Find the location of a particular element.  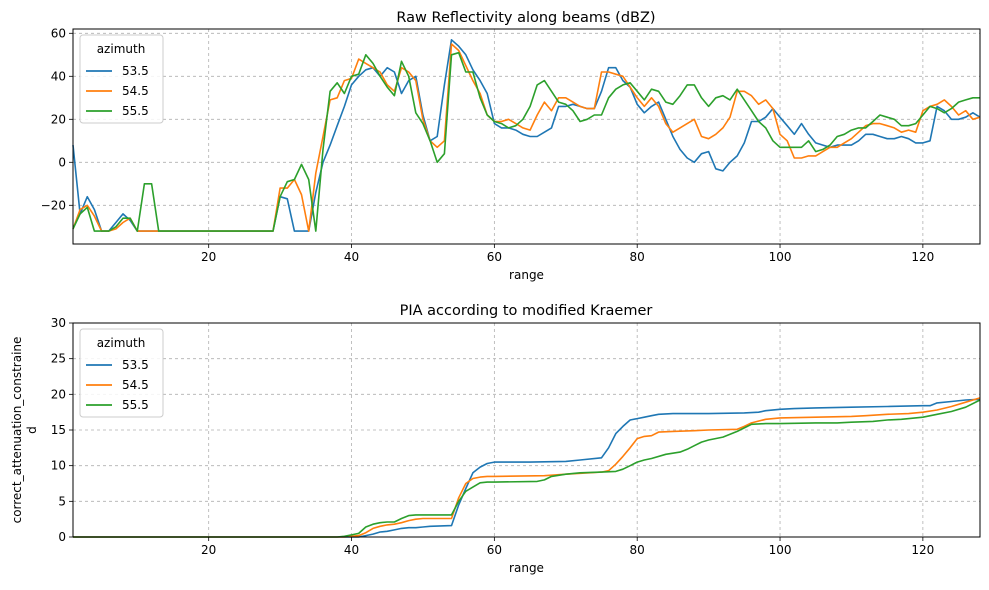

chart-title: Raw Reflectivity along beams (dBZ) is located at coordinates (525, 18).